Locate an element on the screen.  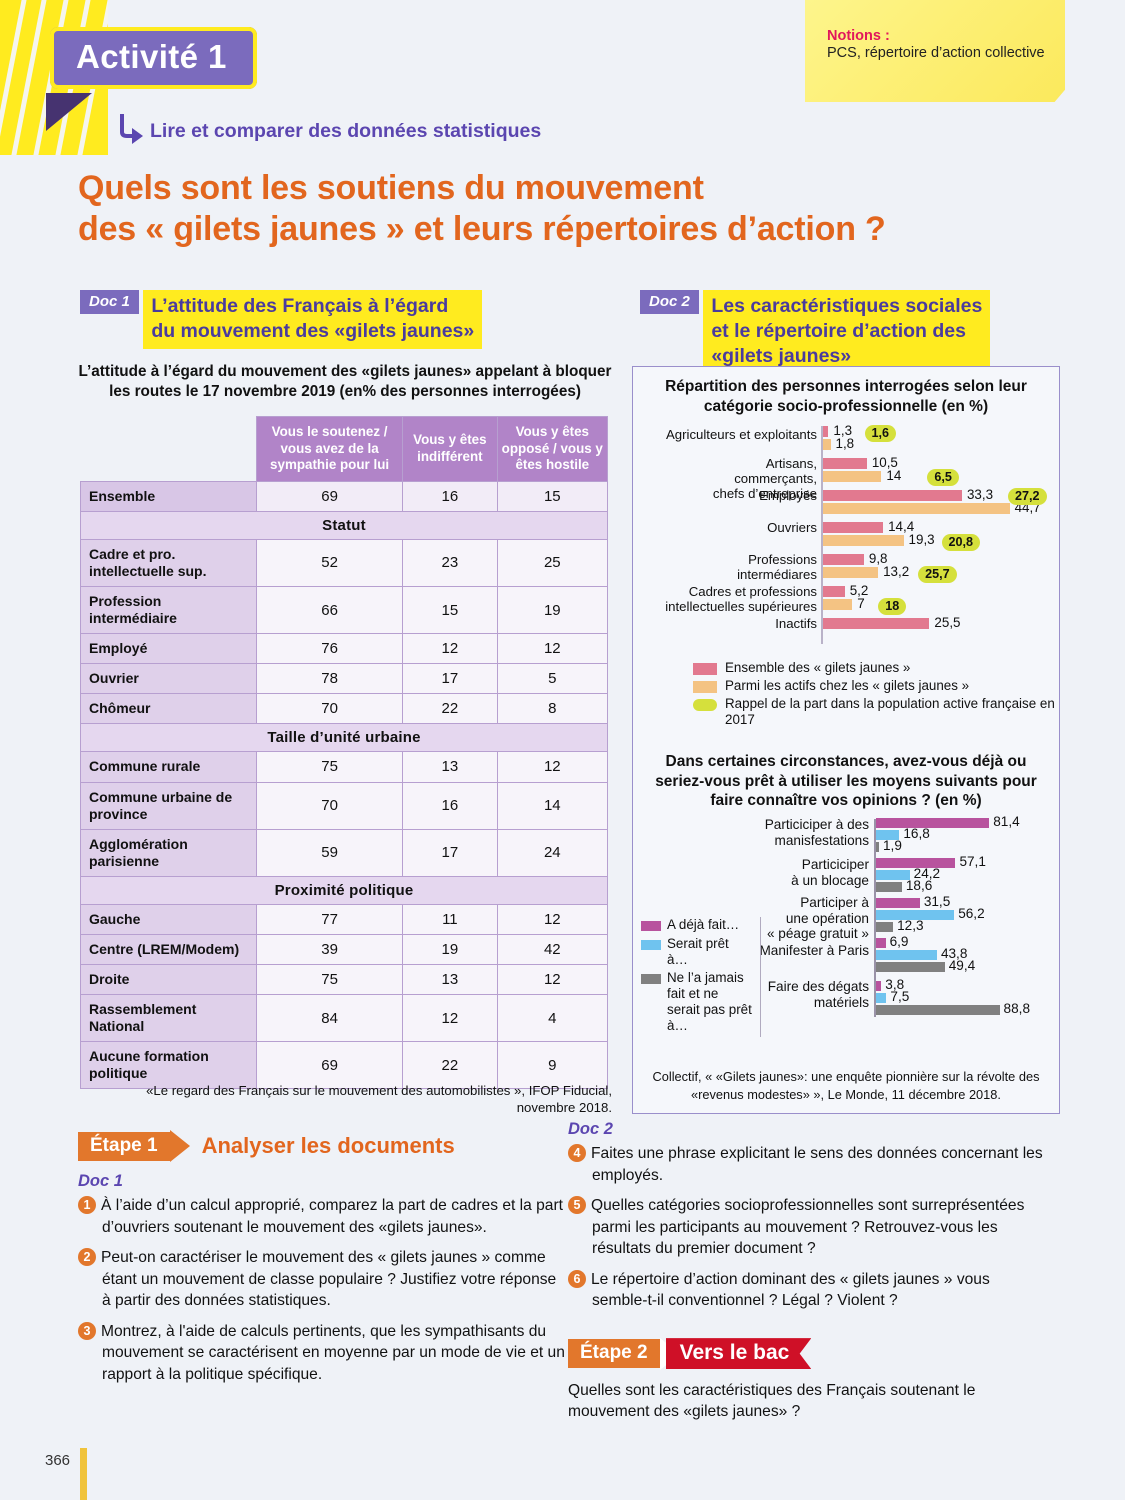
table-row-label: Commune urbaine de province is located at coordinates (168, 805).